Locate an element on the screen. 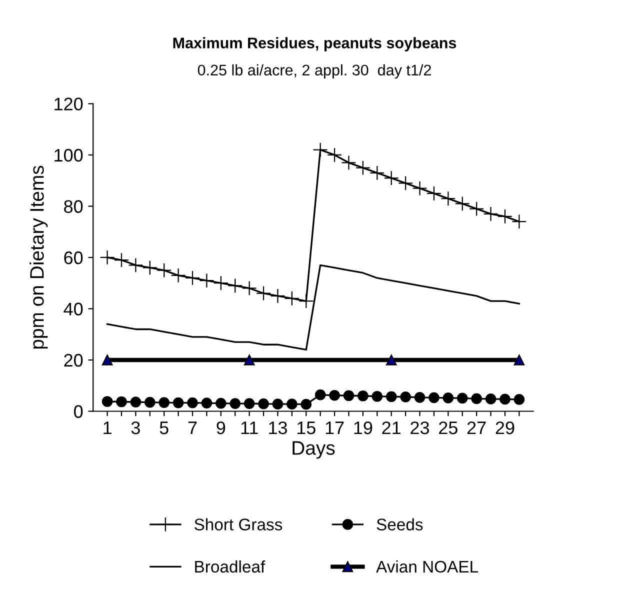 Image resolution: width=629 pixels, height=603 pixels. x-tick-label: 15 is located at coordinates (306, 428).